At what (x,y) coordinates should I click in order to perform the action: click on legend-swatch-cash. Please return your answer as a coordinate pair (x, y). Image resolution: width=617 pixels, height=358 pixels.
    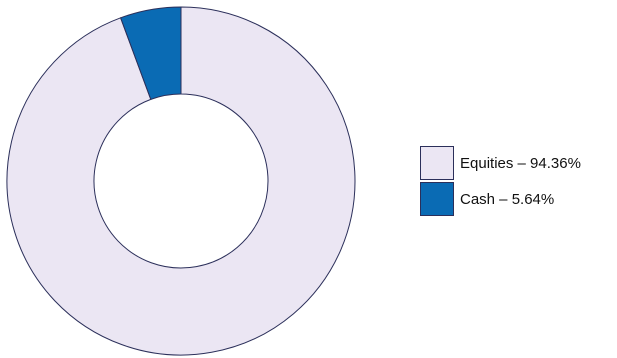
    Looking at the image, I should click on (437, 199).